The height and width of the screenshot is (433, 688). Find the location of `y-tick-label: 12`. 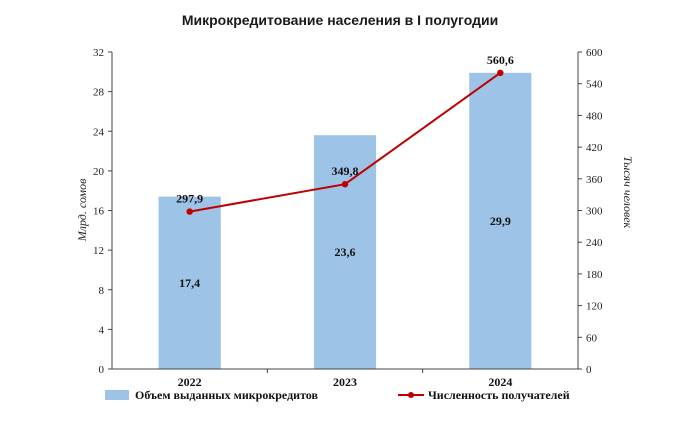

y-tick-label: 12 is located at coordinates (98, 251).